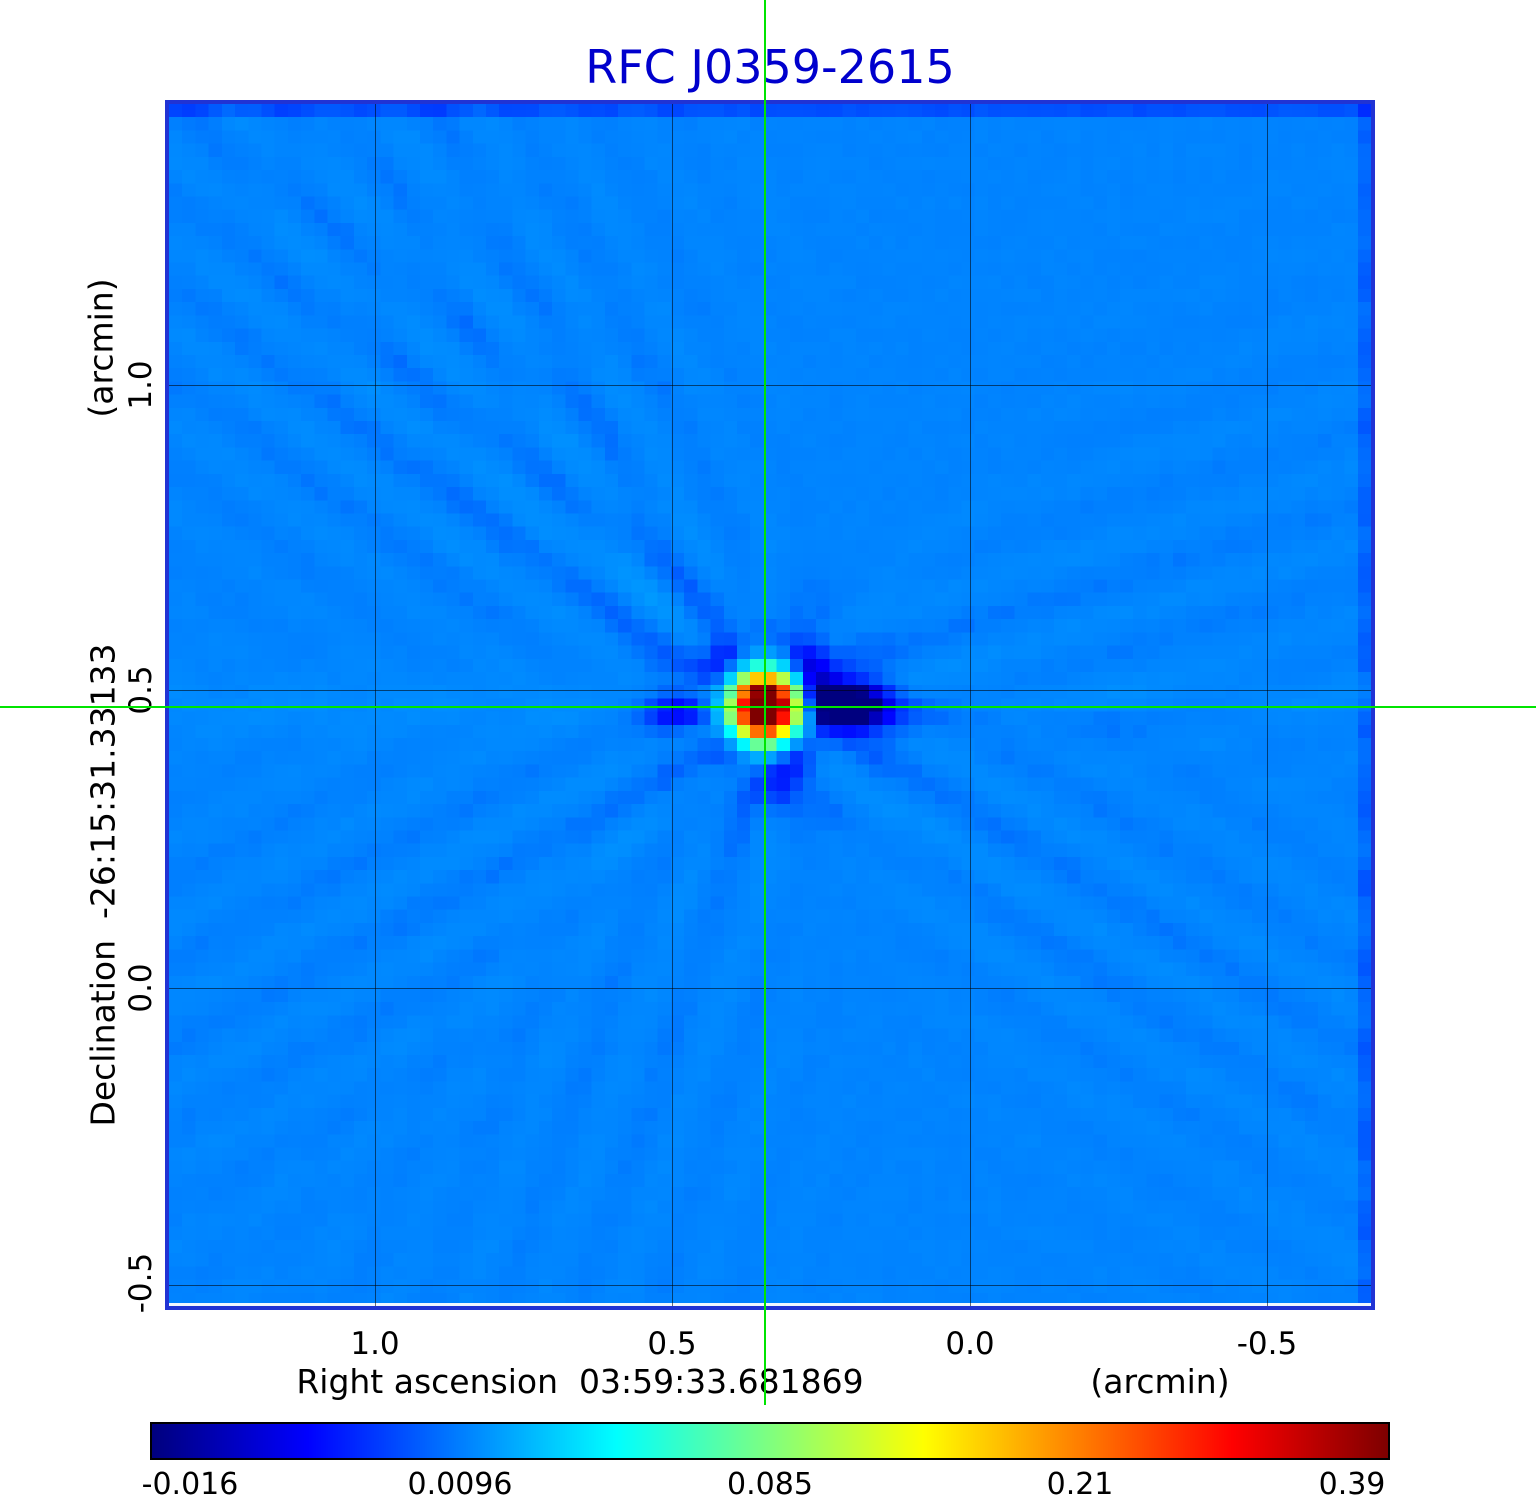 The width and height of the screenshot is (1536, 1511). I want to click on figure-title: RFC J0359-2615, so click(770, 67).